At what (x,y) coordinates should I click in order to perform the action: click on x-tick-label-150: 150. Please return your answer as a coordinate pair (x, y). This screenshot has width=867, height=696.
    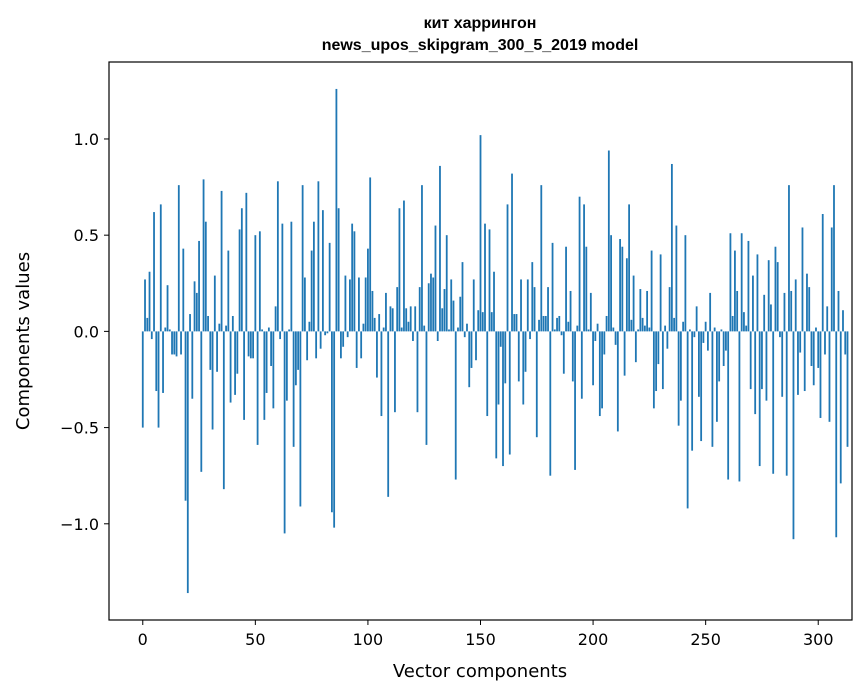
    Looking at the image, I should click on (480, 639).